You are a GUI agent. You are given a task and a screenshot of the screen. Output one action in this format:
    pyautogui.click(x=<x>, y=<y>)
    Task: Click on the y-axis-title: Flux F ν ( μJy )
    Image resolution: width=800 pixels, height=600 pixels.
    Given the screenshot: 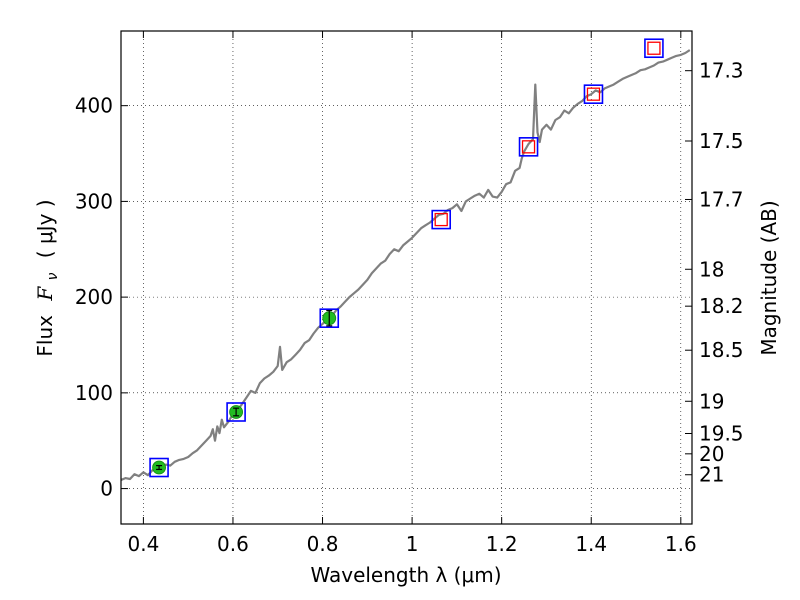 What is the action you would take?
    pyautogui.click(x=47, y=277)
    